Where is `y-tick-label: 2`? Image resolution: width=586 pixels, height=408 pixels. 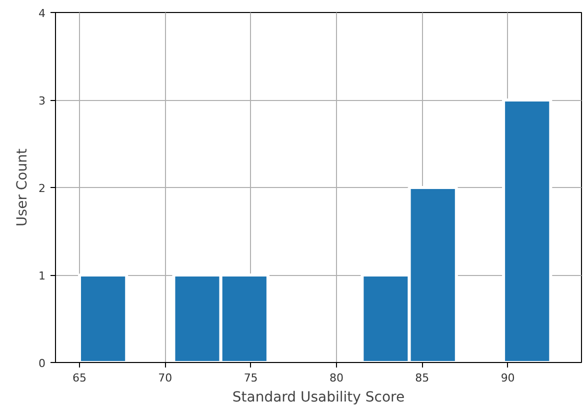
y-tick-label: 2 is located at coordinates (42, 188).